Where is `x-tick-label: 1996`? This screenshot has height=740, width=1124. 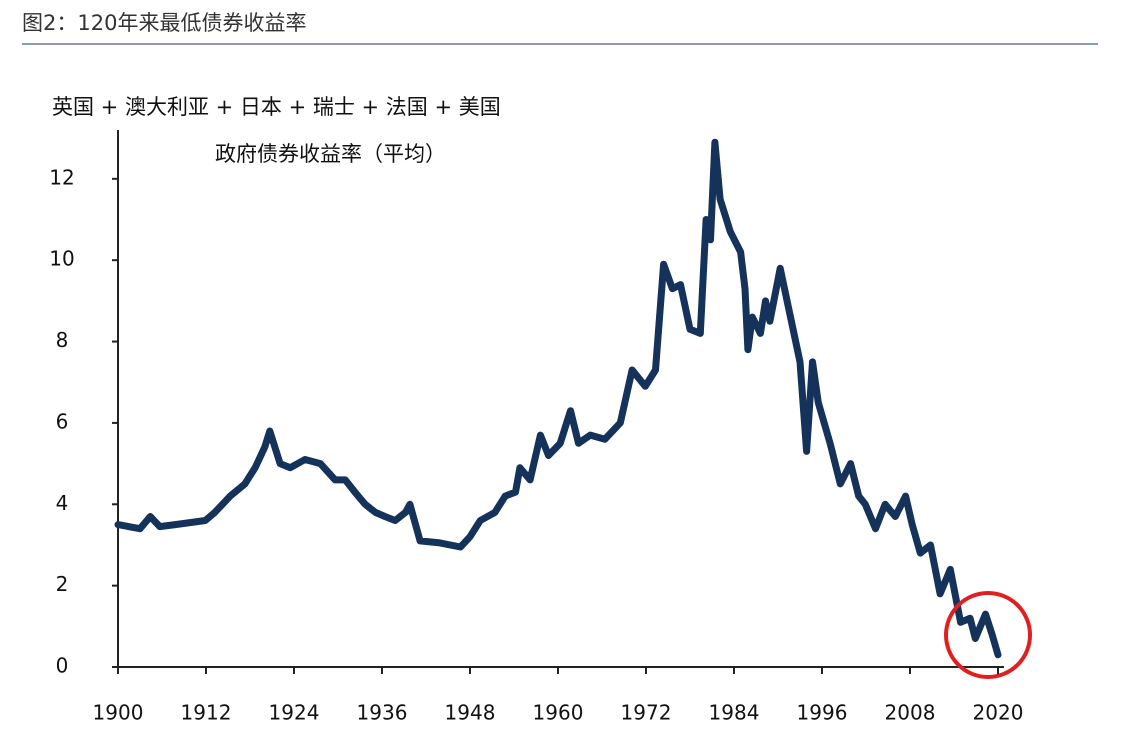 x-tick-label: 1996 is located at coordinates (822, 713).